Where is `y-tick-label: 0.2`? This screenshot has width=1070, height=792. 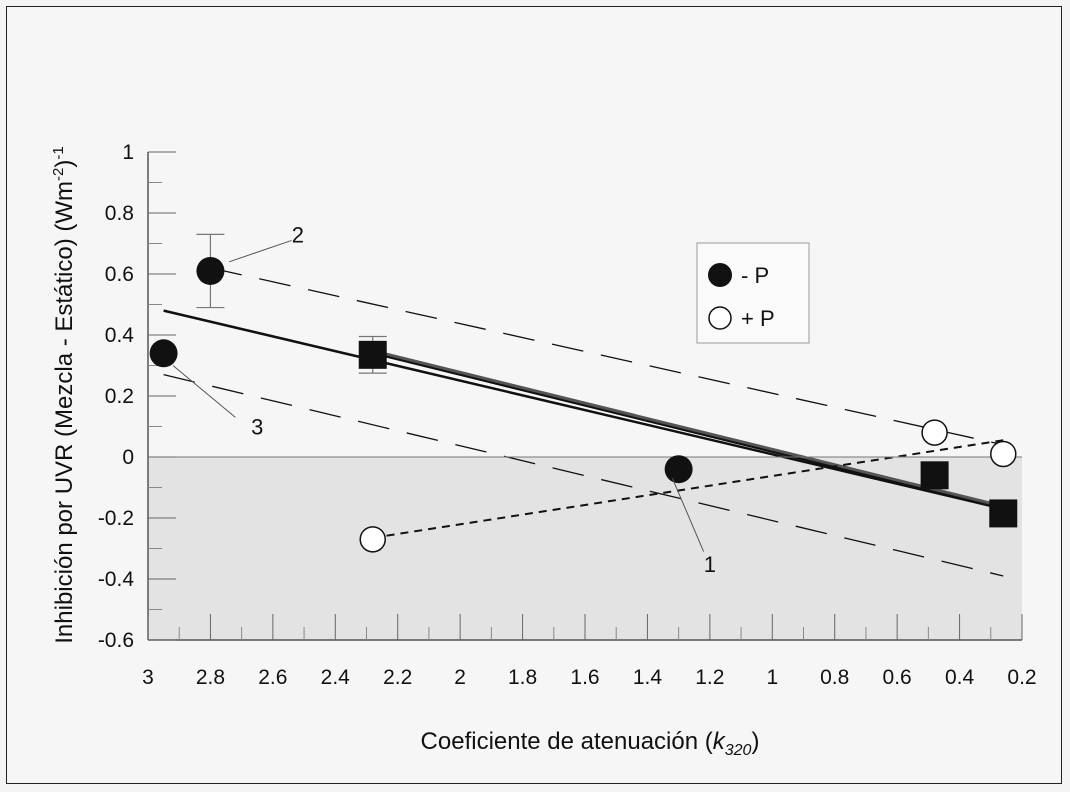
y-tick-label: 0.2 is located at coordinates (119, 396).